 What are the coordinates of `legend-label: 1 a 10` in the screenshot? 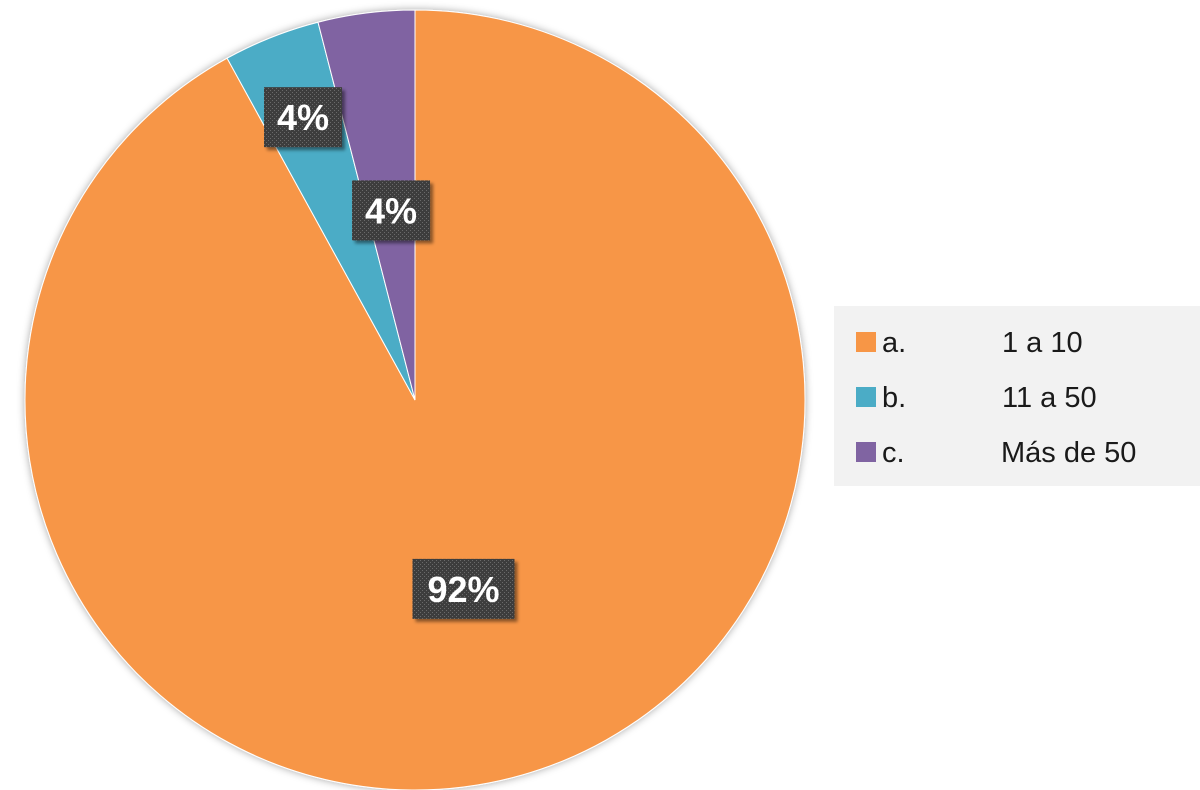 It's located at (1042, 343).